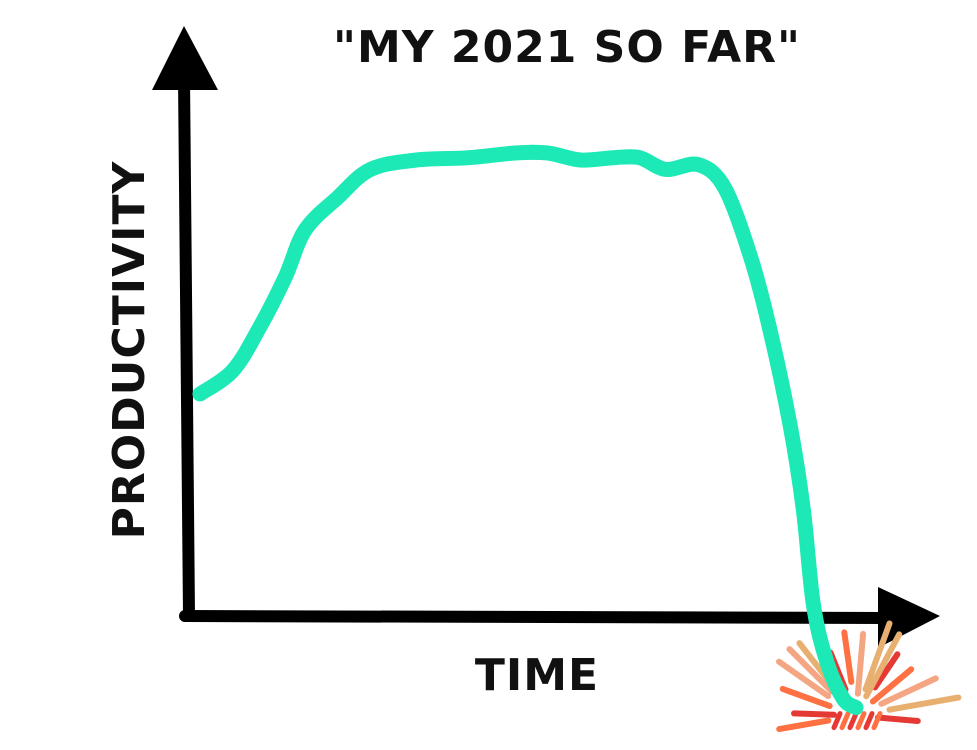 The height and width of the screenshot is (750, 977). What do you see at coordinates (186, 346) in the screenshot?
I see `y-axis-line` at bounding box center [186, 346].